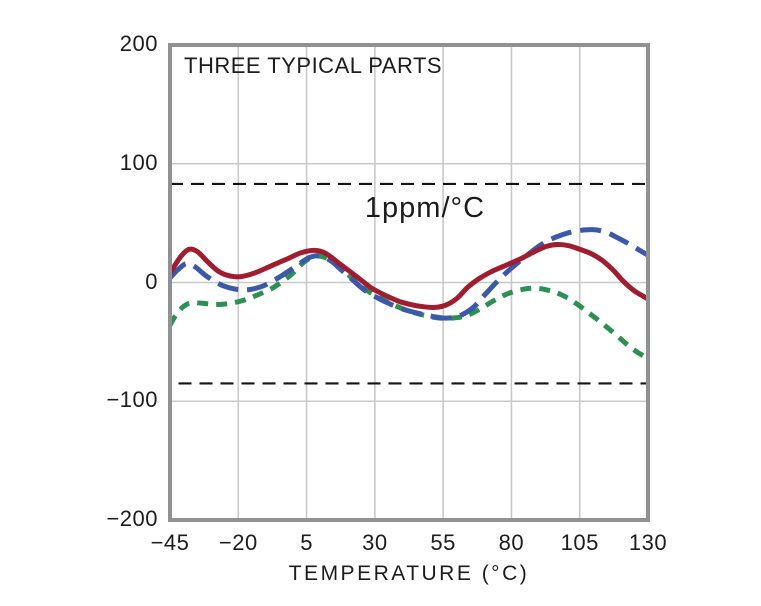  Describe the element at coordinates (138, 162) in the screenshot. I see `y-tick-label: 100` at that location.